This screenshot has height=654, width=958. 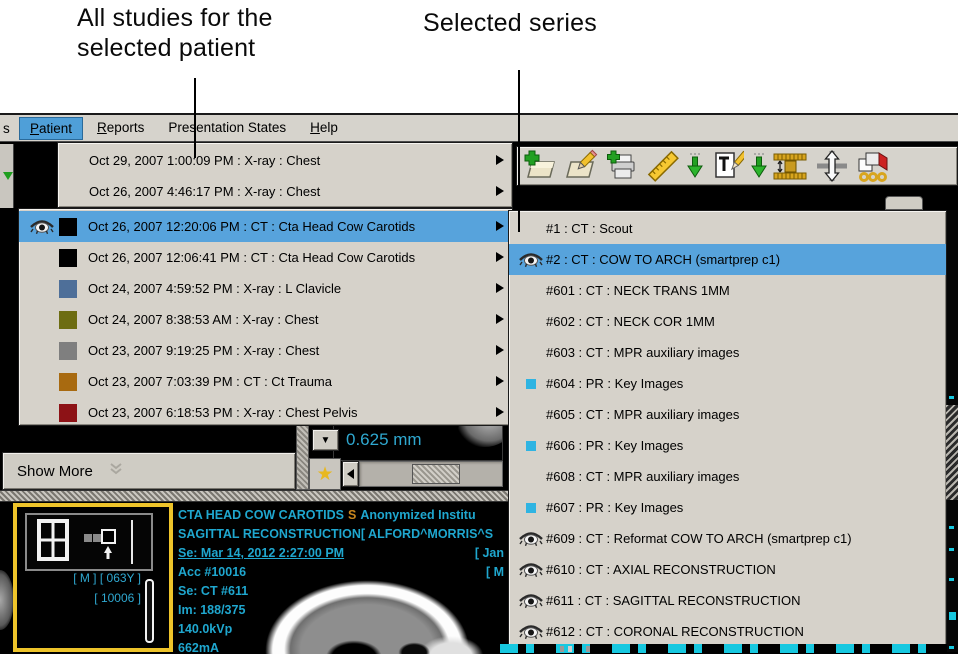 I want to click on dropdown-button: ▼, so click(x=325, y=440).